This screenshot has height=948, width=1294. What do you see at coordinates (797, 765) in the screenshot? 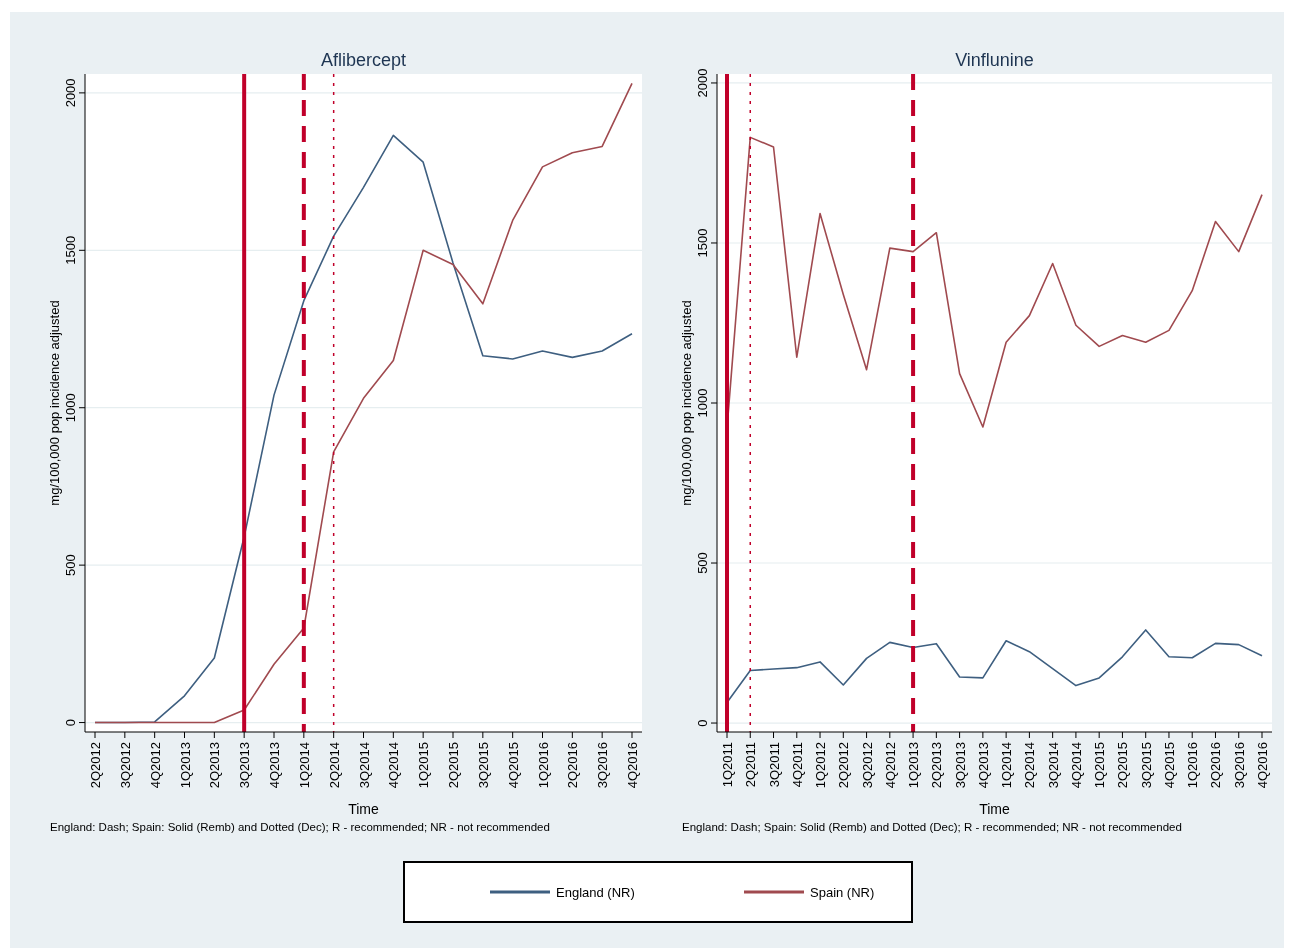
I see `x-tick-label: 4Q2011` at bounding box center [797, 765].